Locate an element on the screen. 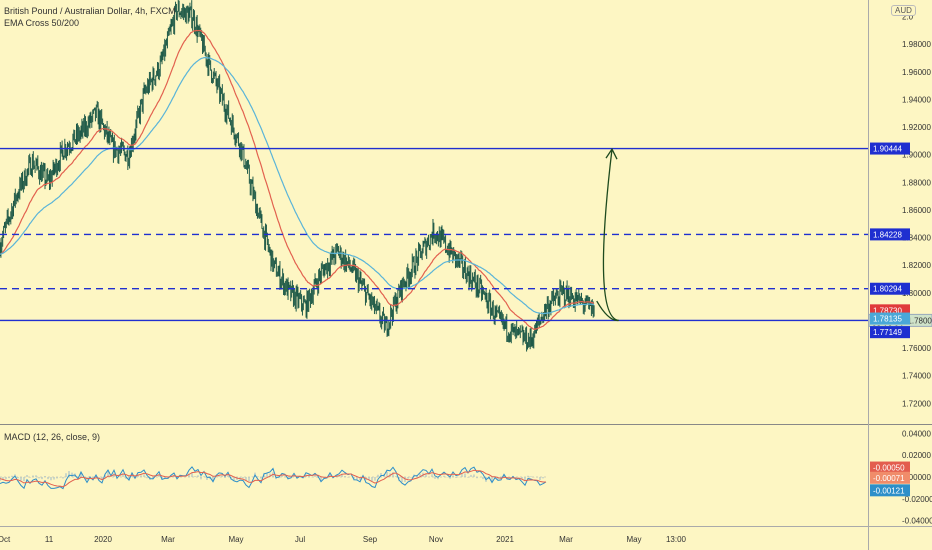 This screenshot has height=550, width=932. projection-curve is located at coordinates (607, 235).